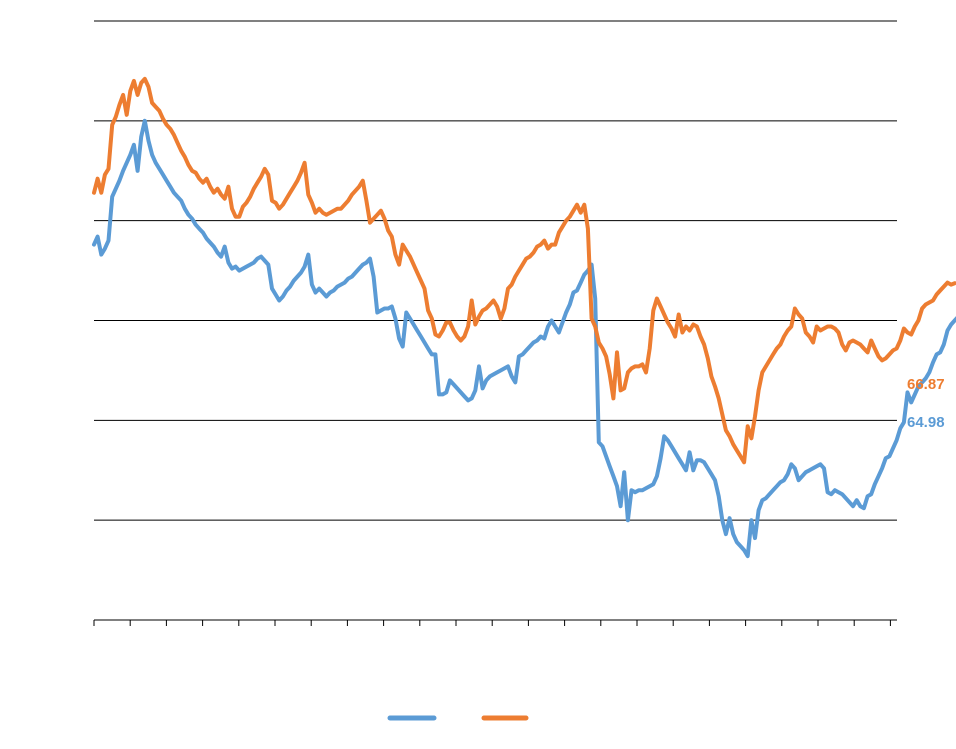  I want to click on series-2-end-label: 66.87, so click(926, 384).